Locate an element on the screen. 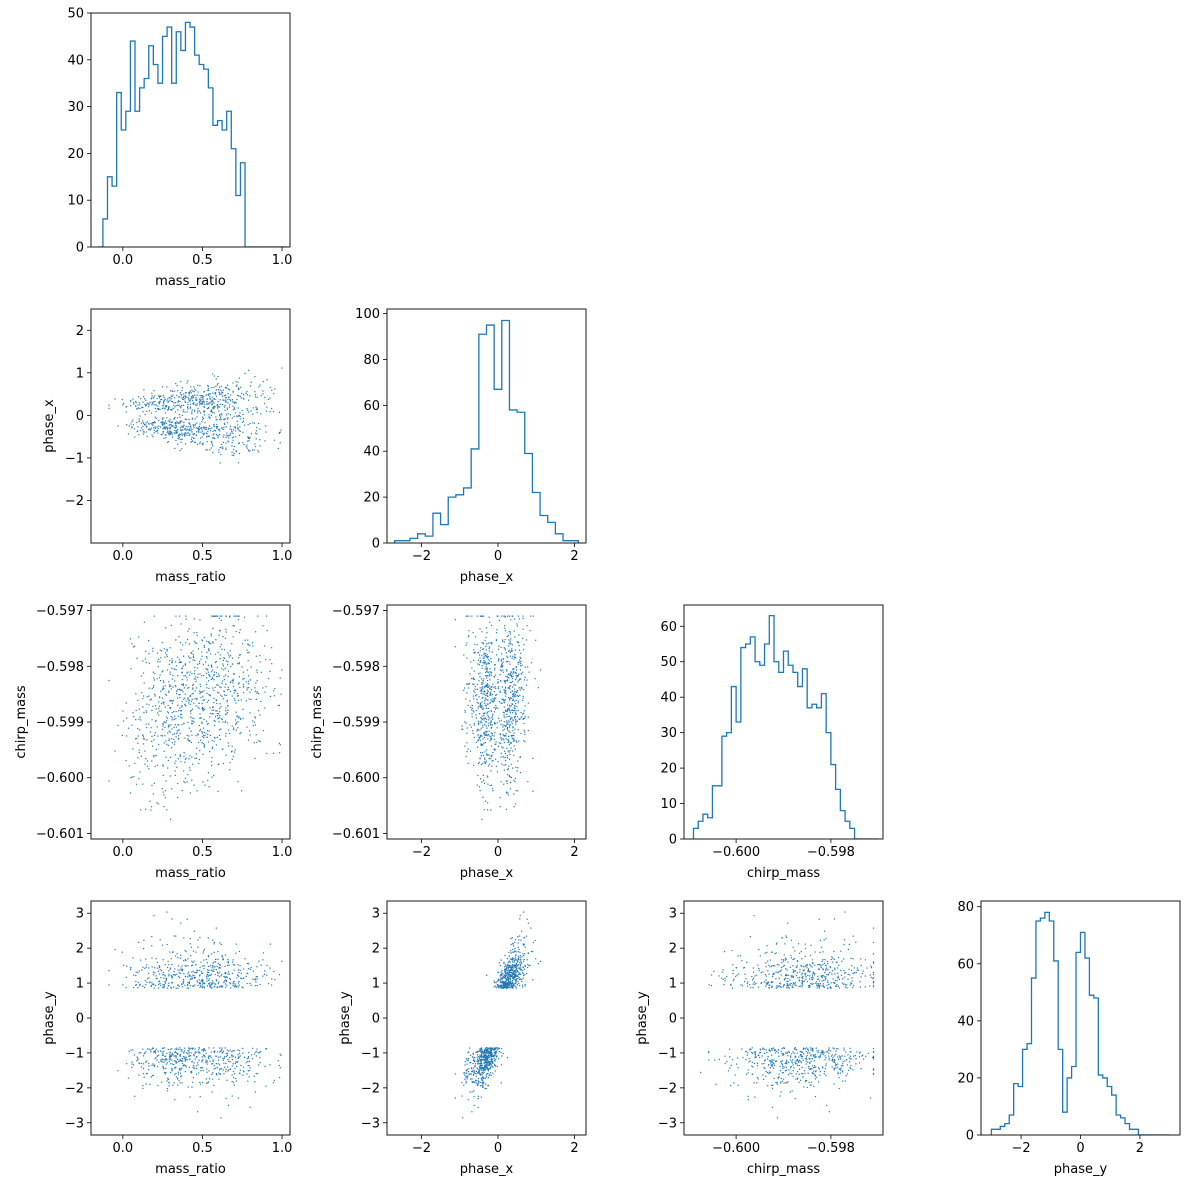 The width and height of the screenshot is (1189, 1189). y-tick-label: 0 is located at coordinates (80, 1019).